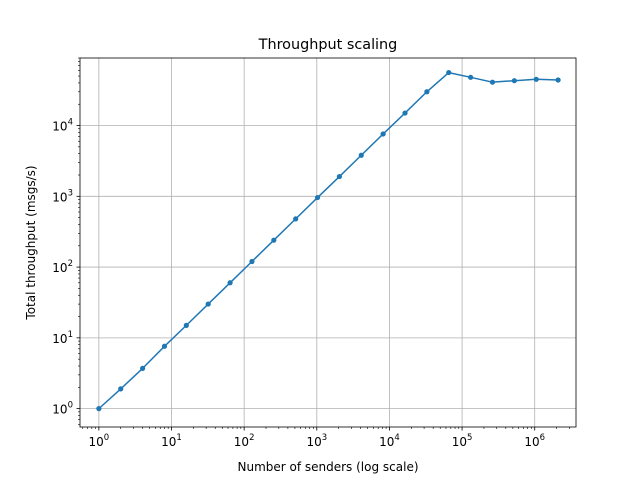  What do you see at coordinates (31, 242) in the screenshot?
I see `y-axis-label: Total throughput (msgs/s)` at bounding box center [31, 242].